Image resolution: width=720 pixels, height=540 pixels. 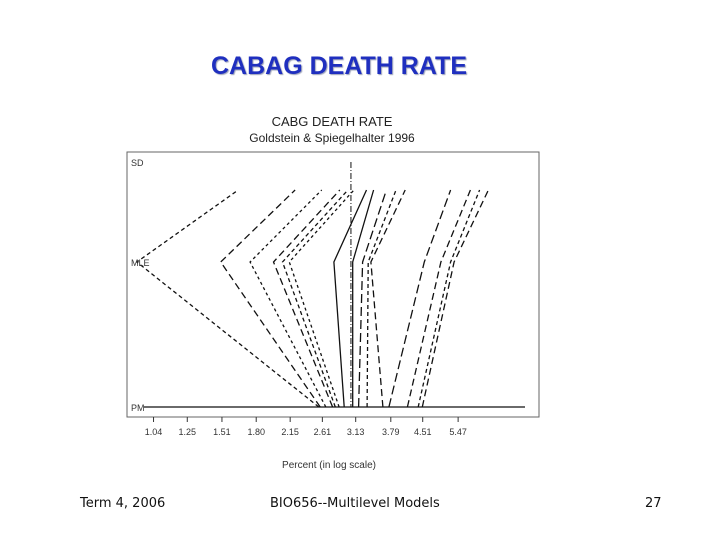 I want to click on y-category-label: SD, so click(x=137, y=163).